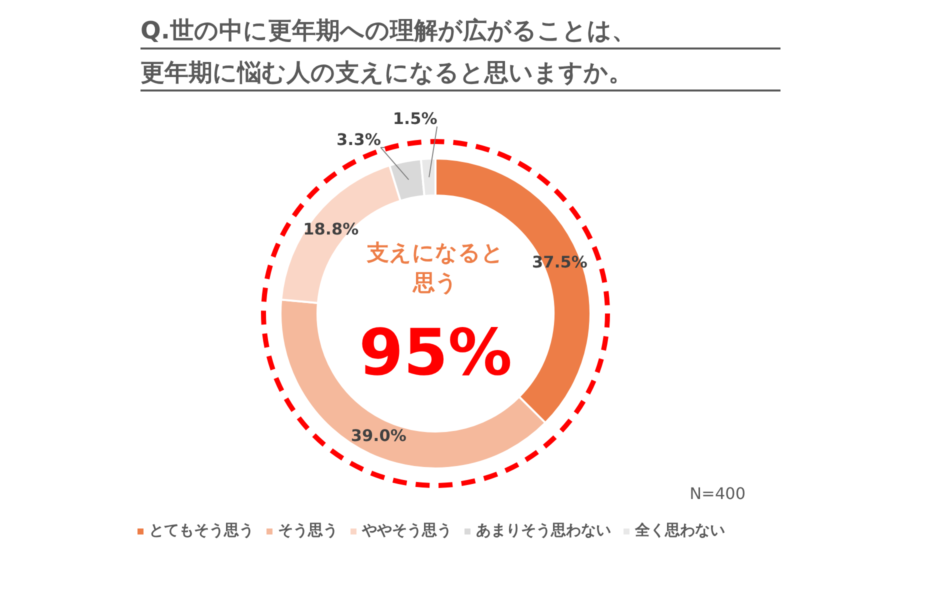 The image size is (925, 600). What do you see at coordinates (388, 51) in the screenshot?
I see `chart-title: Q.世の中に更年期への理解が広がることは、更年期に悩む人の支えになると思いますか。` at bounding box center [388, 51].